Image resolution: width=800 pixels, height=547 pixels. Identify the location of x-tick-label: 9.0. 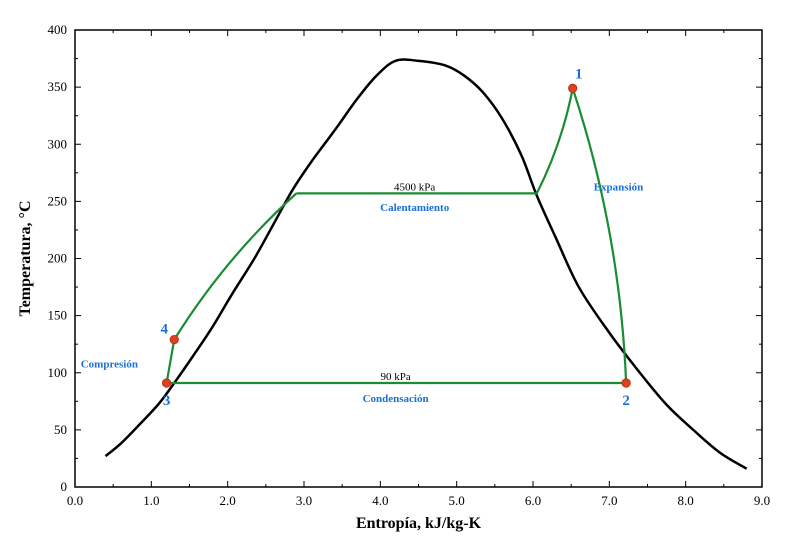
(762, 500).